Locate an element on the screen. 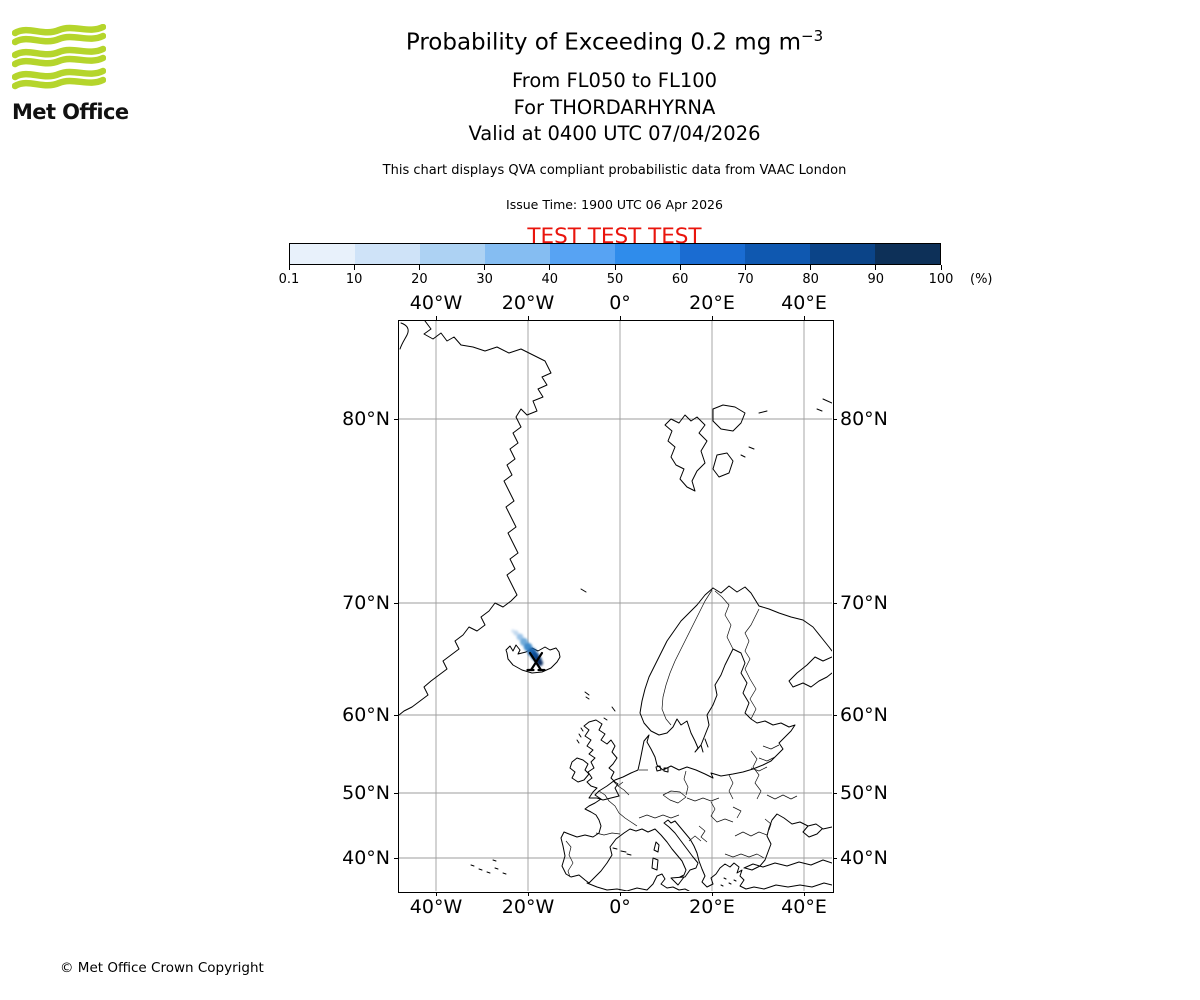  colorbar-tick-label: 50 is located at coordinates (615, 279).